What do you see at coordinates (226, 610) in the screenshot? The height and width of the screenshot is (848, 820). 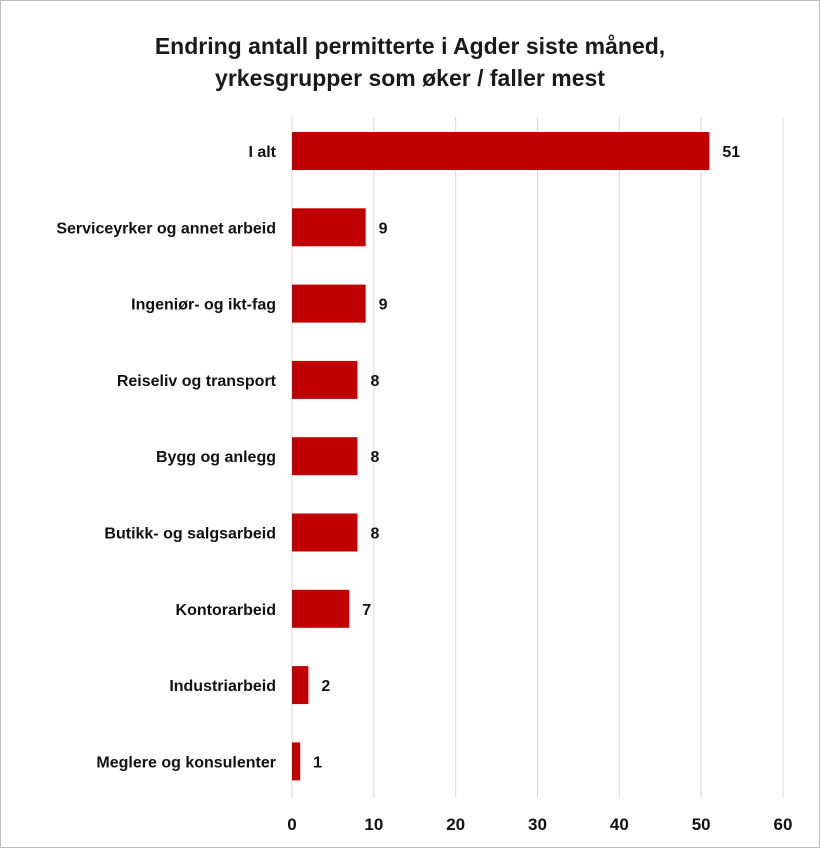 I see `category-label: Kontorarbeid` at bounding box center [226, 610].